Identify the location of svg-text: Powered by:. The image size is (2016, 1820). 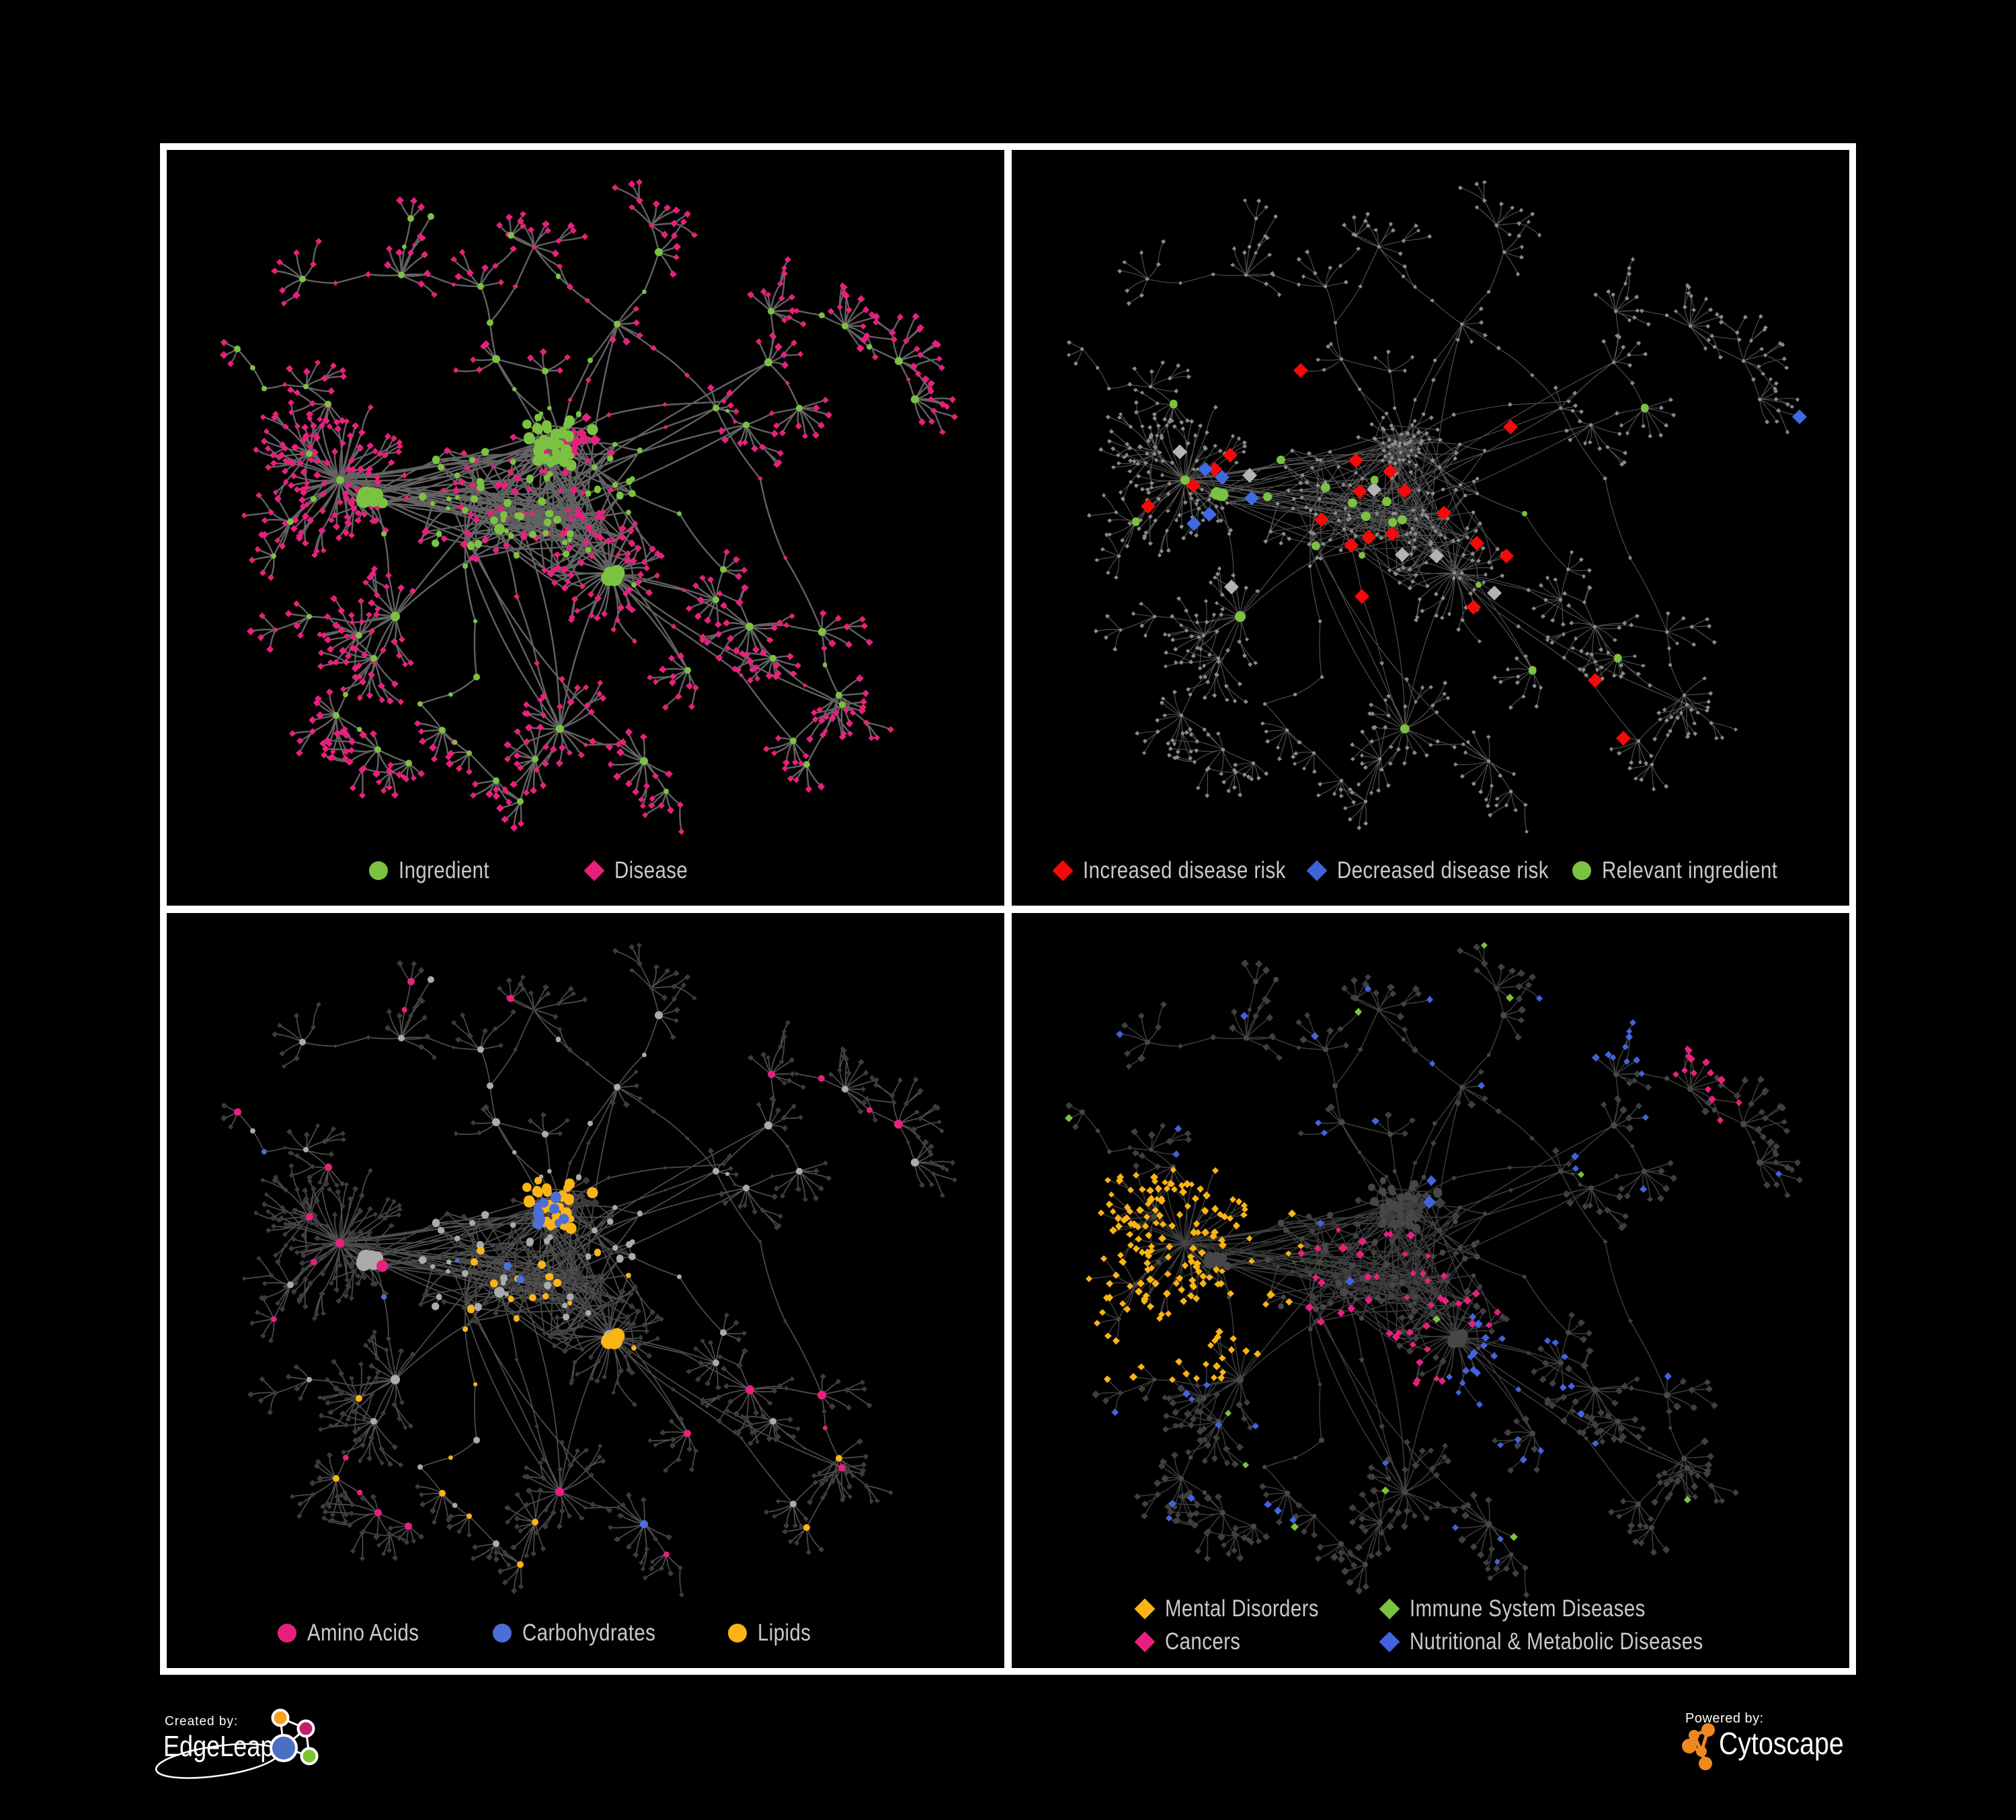
(1724, 1718).